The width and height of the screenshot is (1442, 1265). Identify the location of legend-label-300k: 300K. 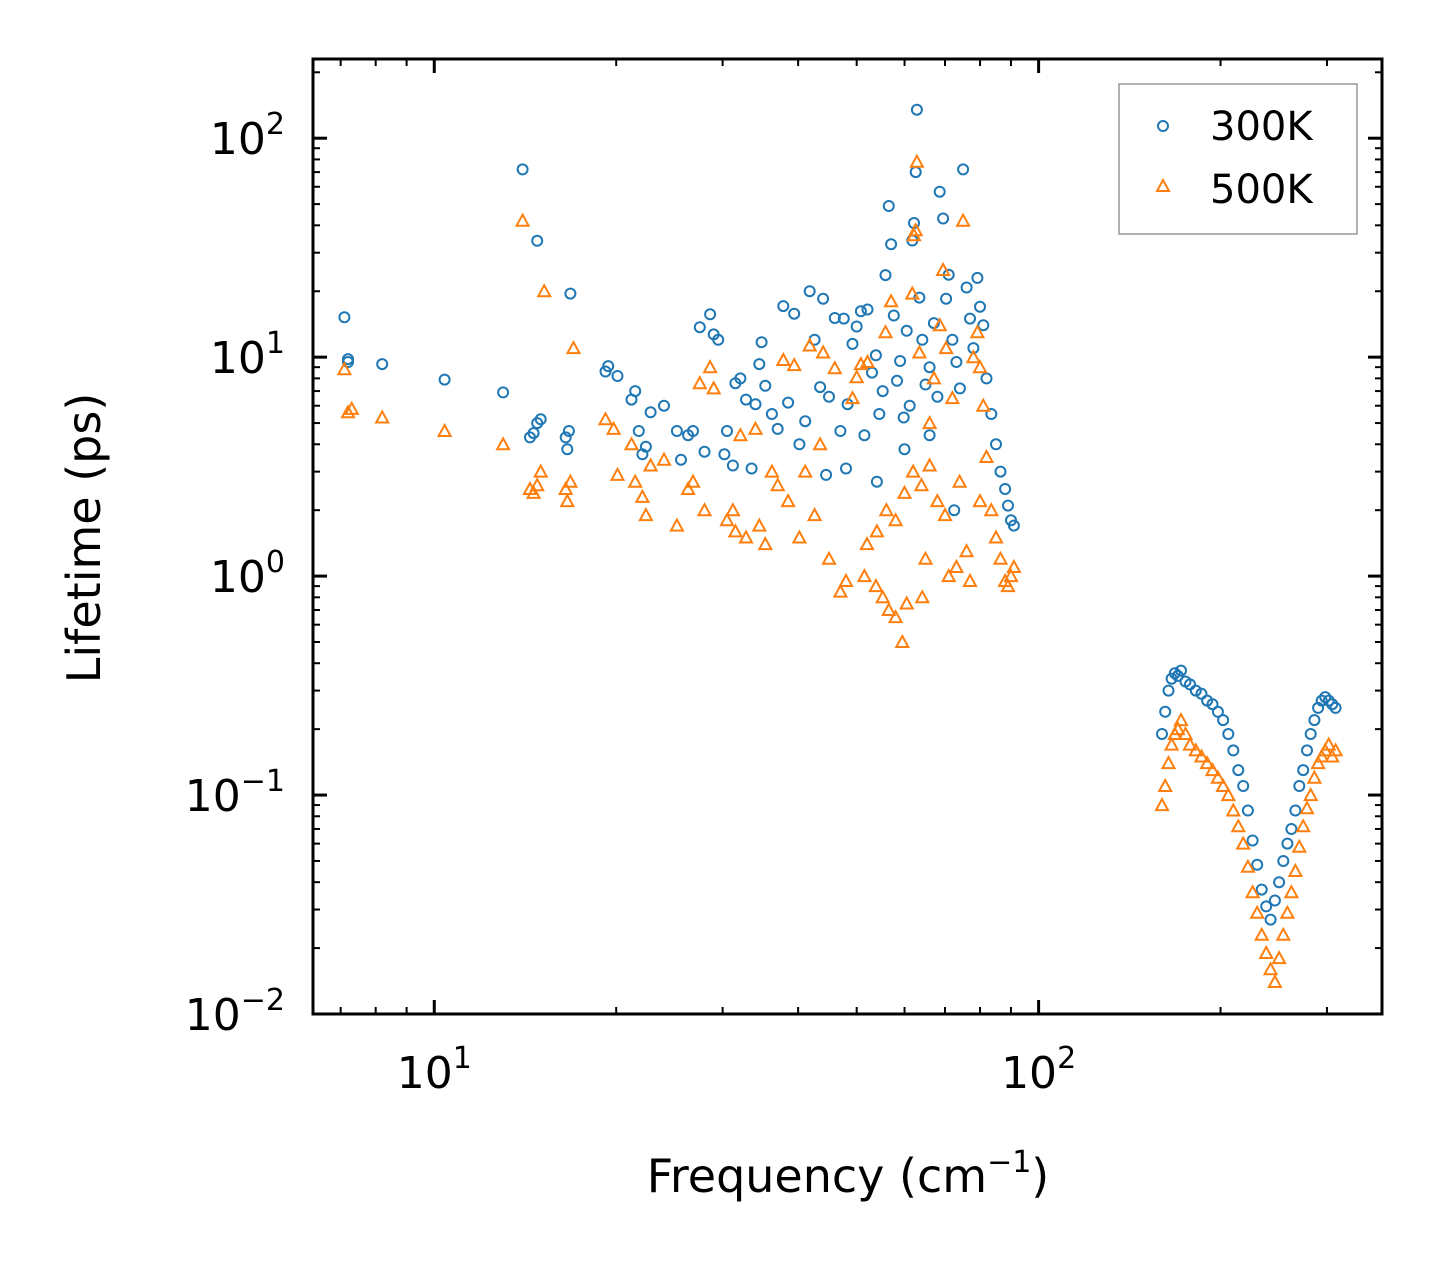
(1262, 127).